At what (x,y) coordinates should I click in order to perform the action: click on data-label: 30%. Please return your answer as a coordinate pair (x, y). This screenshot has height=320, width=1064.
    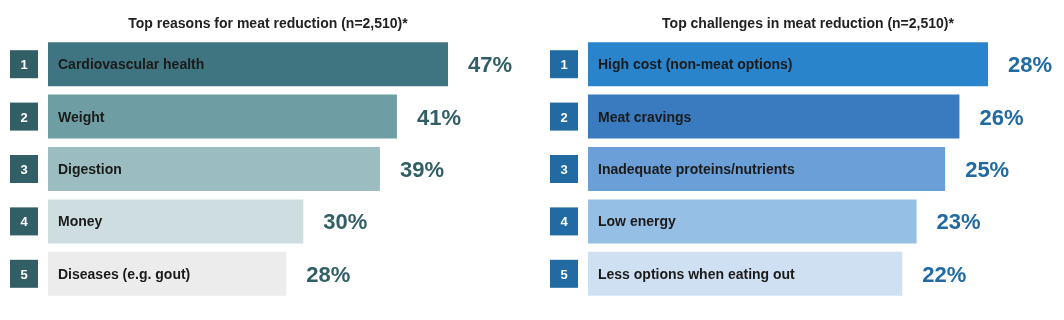
    Looking at the image, I should click on (345, 222).